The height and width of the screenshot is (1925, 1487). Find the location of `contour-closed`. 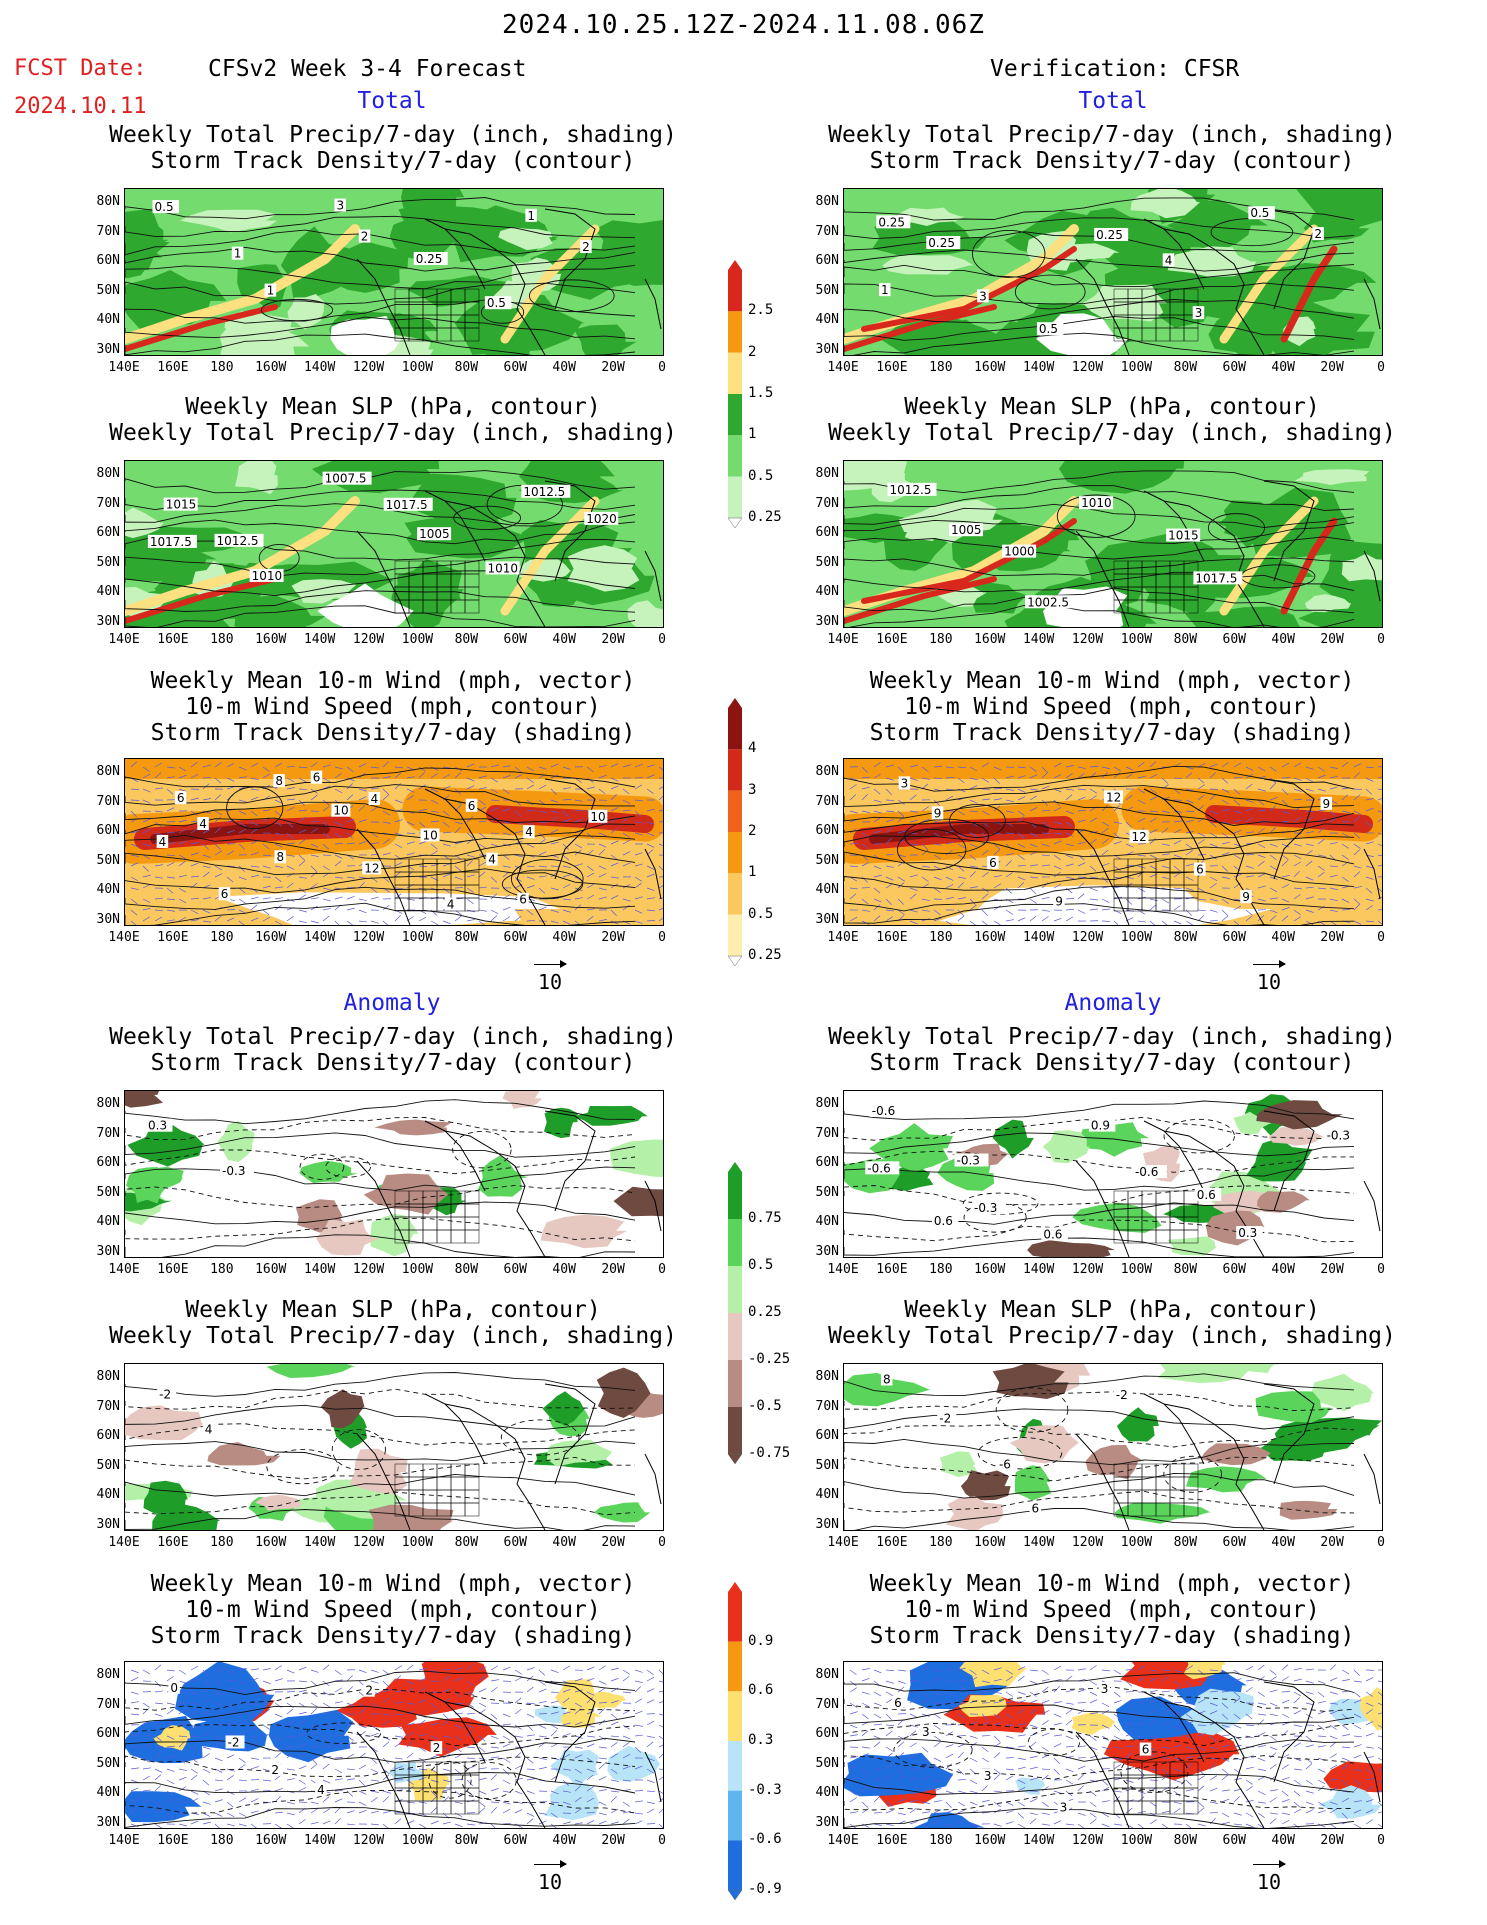

contour-closed is located at coordinates (946, 836).